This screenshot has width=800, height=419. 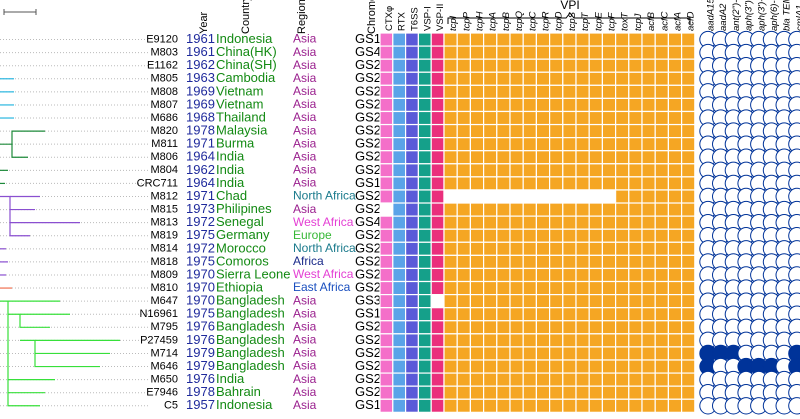 I want to click on gene-header: acfC, so click(x=664, y=21).